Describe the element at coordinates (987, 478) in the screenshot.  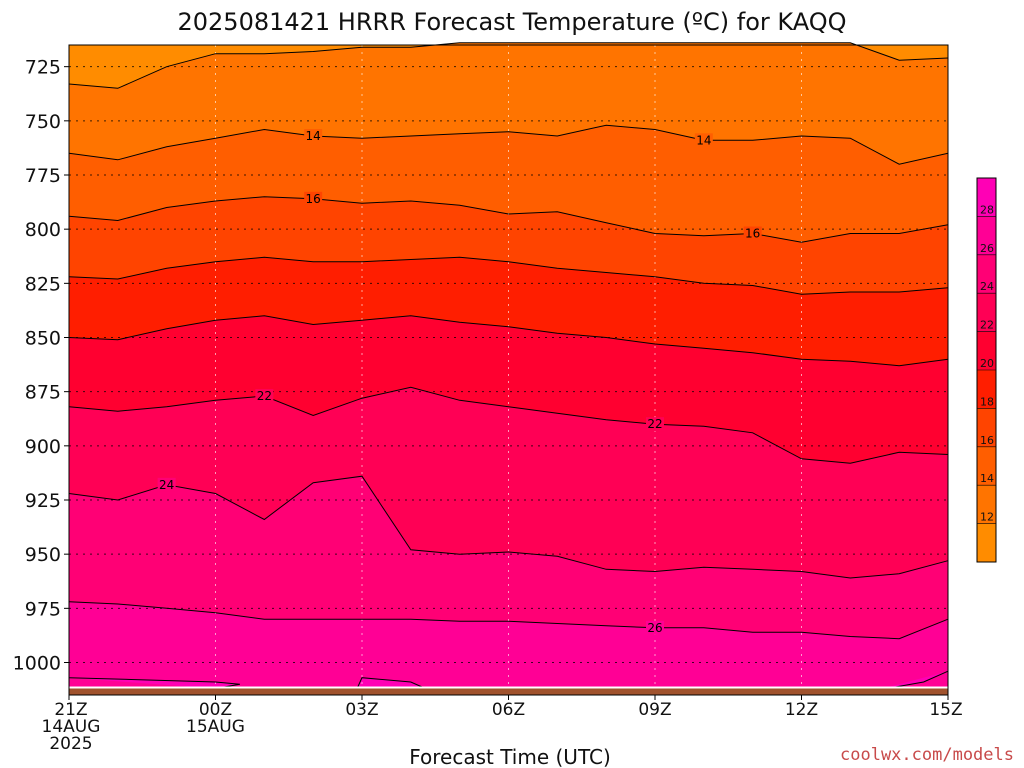
I see `colorbar-label-14: 14` at that location.